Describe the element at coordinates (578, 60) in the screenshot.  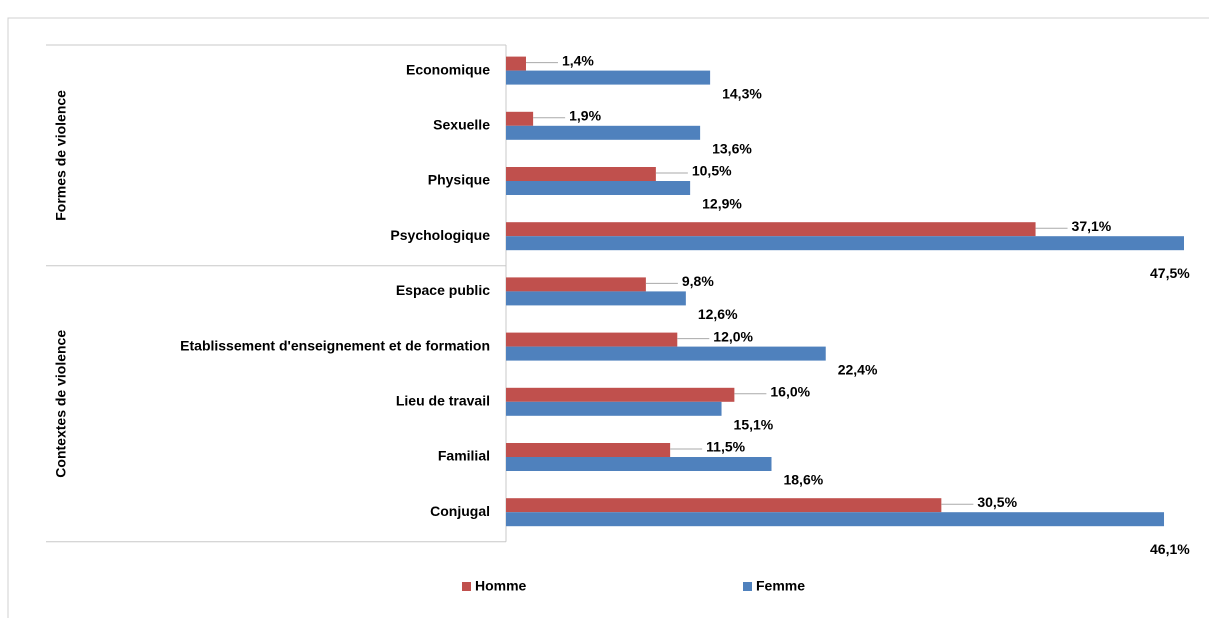
I see `data-label: 1,4%` at that location.